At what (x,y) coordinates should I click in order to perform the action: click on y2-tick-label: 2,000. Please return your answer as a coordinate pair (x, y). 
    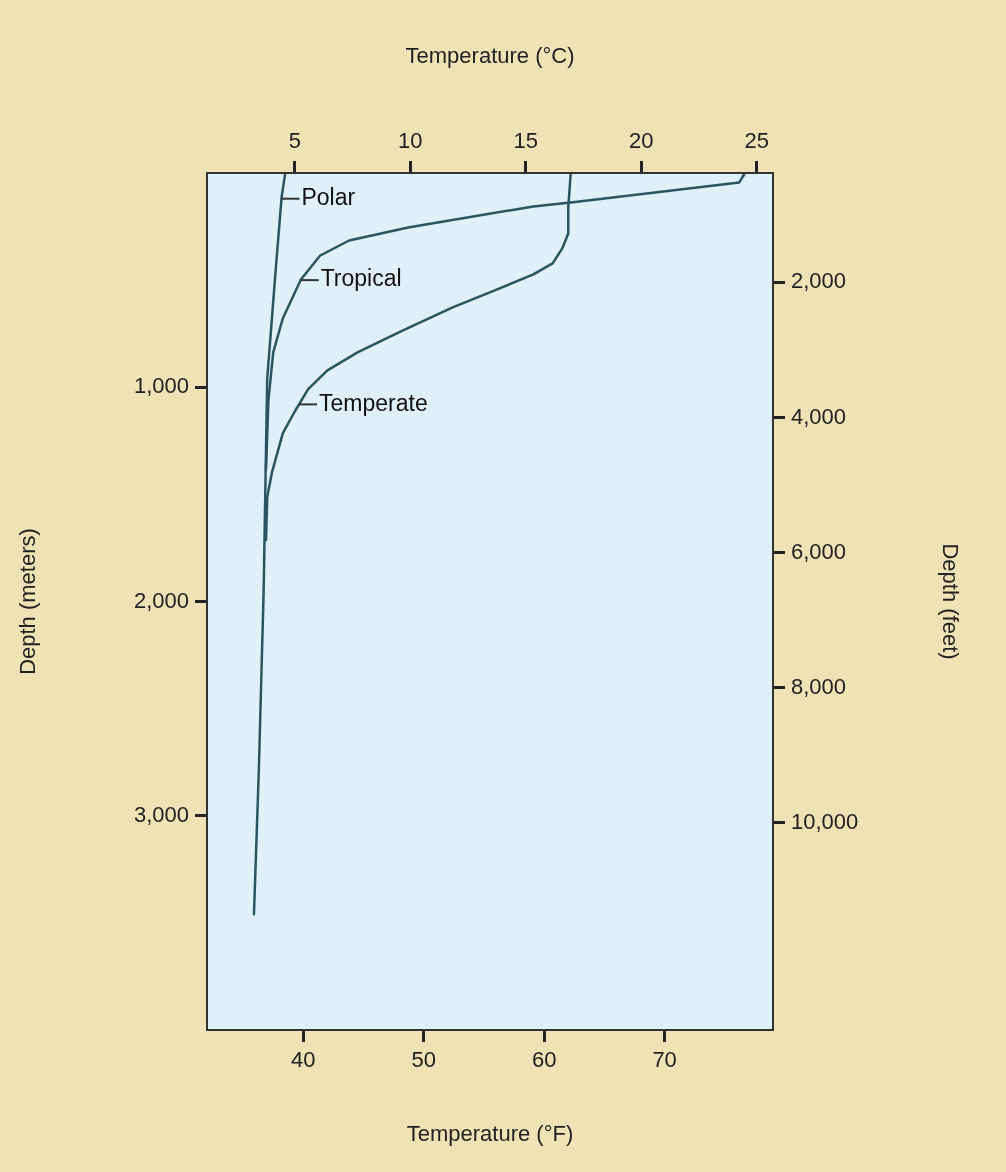
    Looking at the image, I should click on (819, 281).